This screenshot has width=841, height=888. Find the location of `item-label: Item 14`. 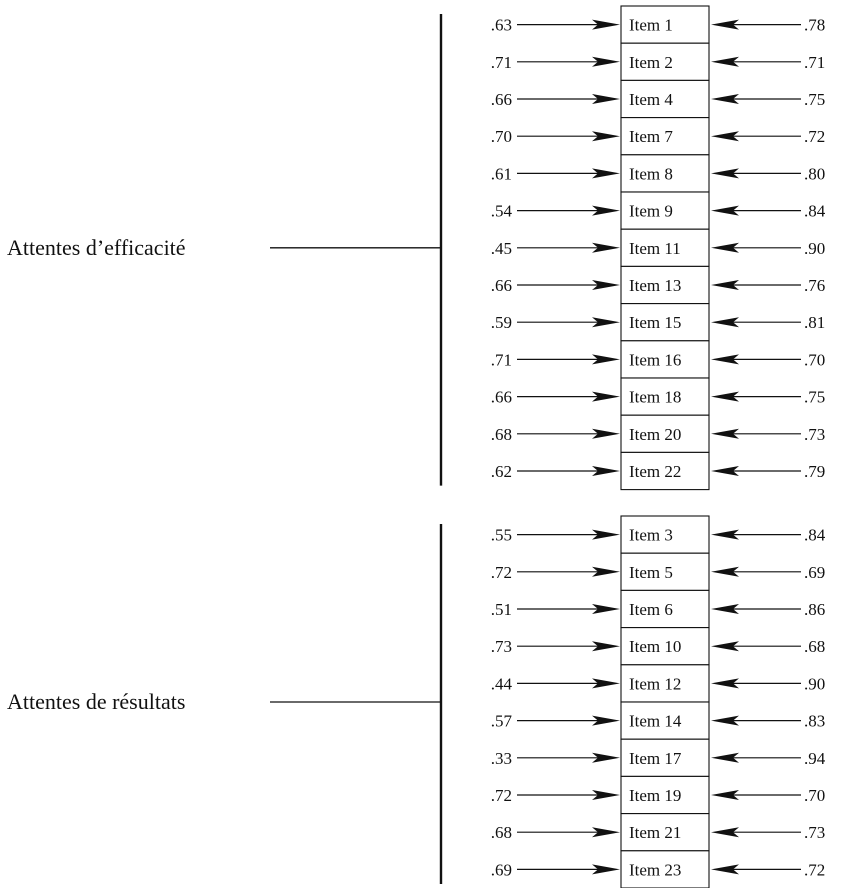

item-label: Item 14 is located at coordinates (655, 721).